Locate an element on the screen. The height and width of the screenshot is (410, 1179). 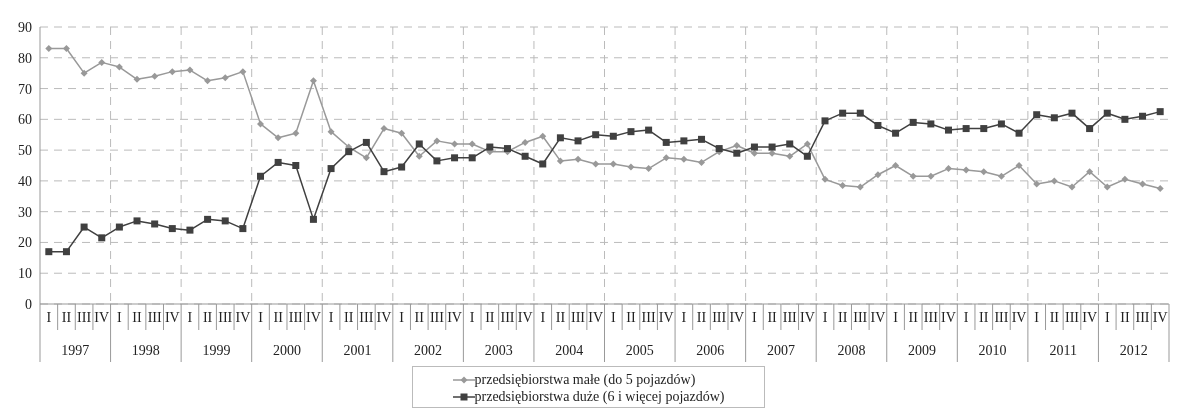
legend-label: przedsiębiorstwa małe (do 5 pojazdów) is located at coordinates (585, 379).